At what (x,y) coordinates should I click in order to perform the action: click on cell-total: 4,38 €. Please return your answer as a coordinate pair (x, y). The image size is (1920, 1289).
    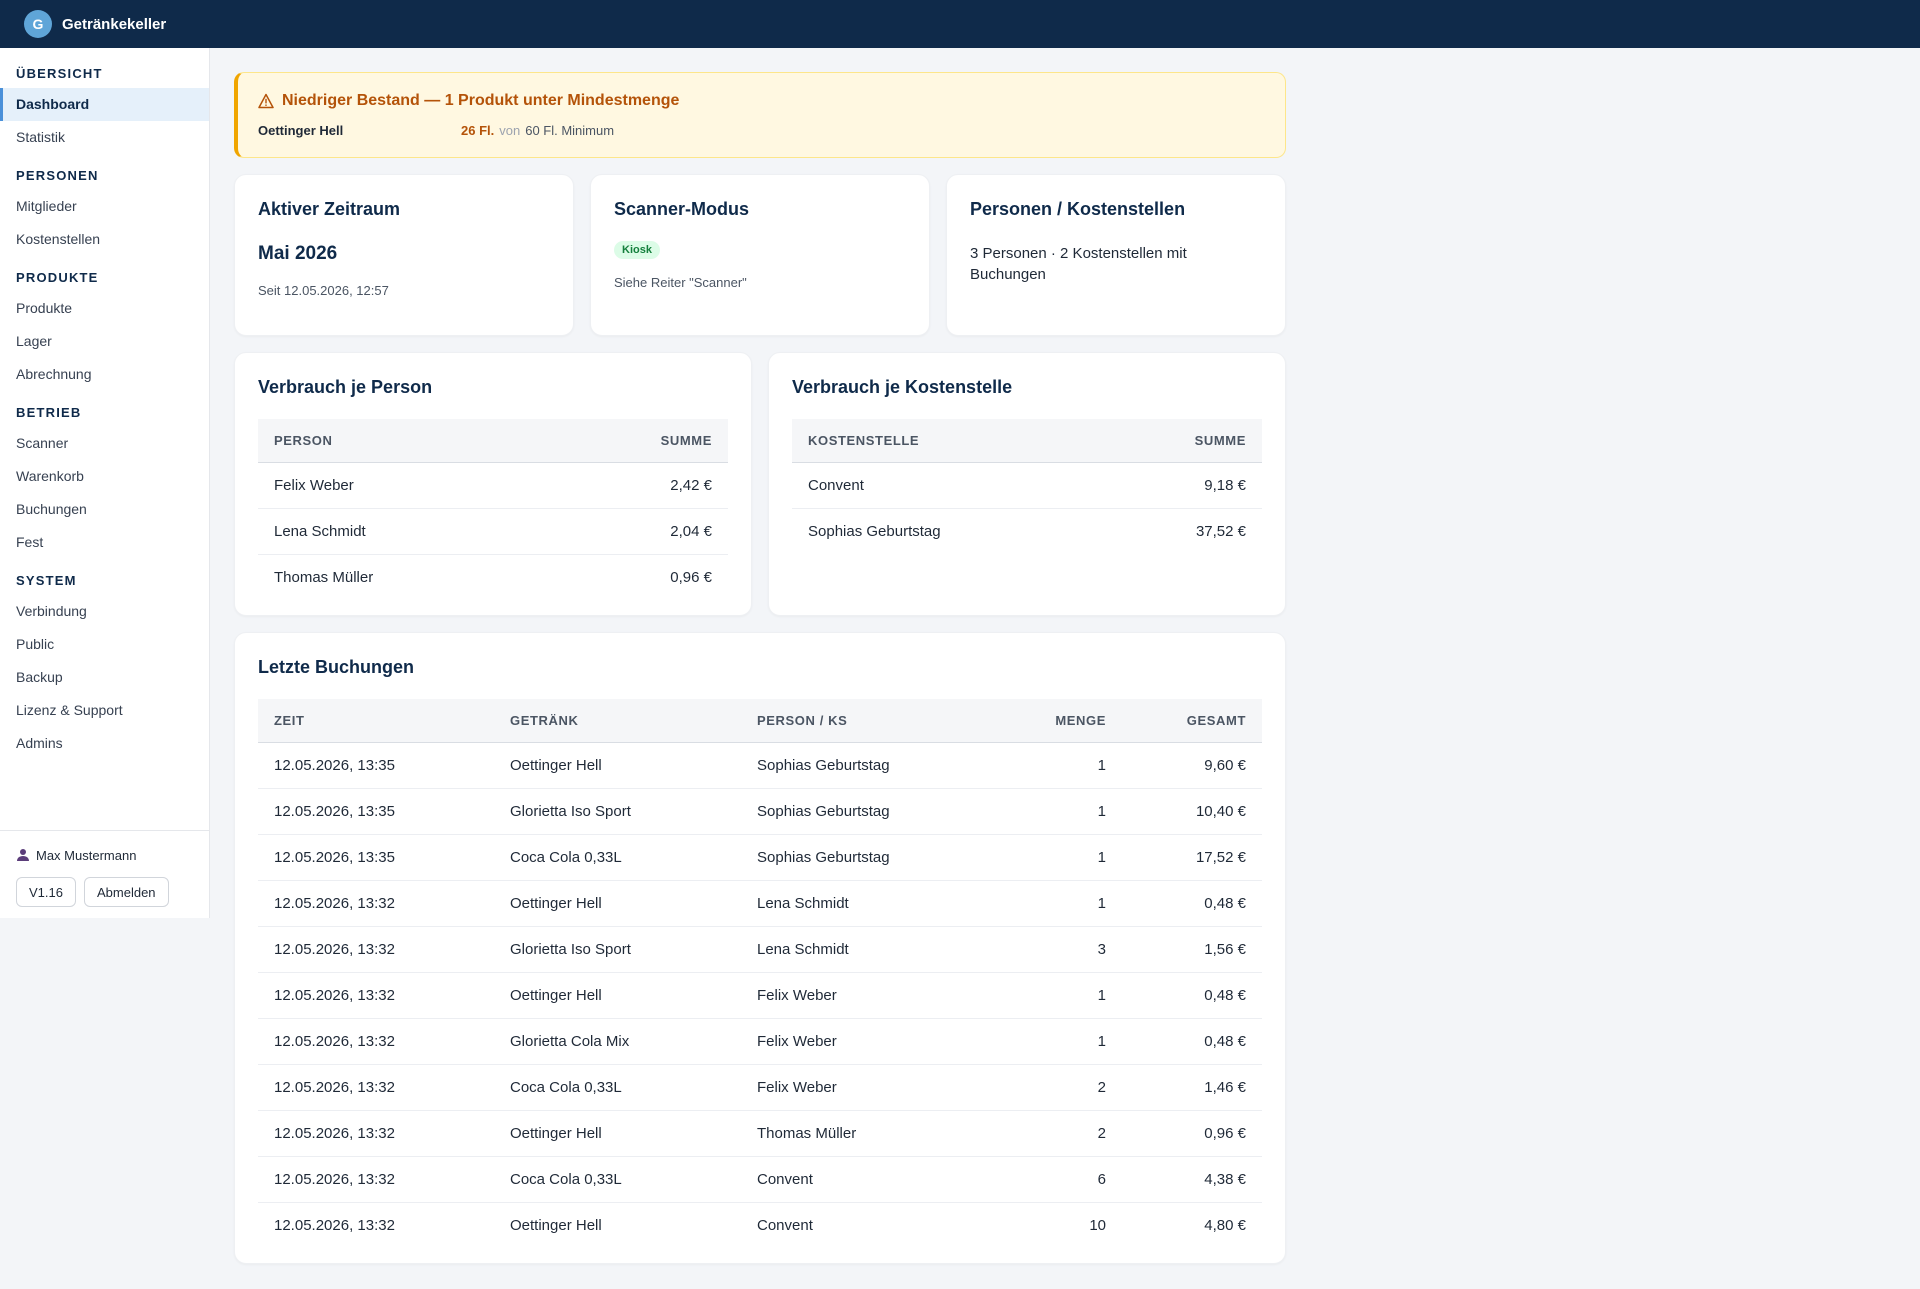
    Looking at the image, I should click on (1192, 1179).